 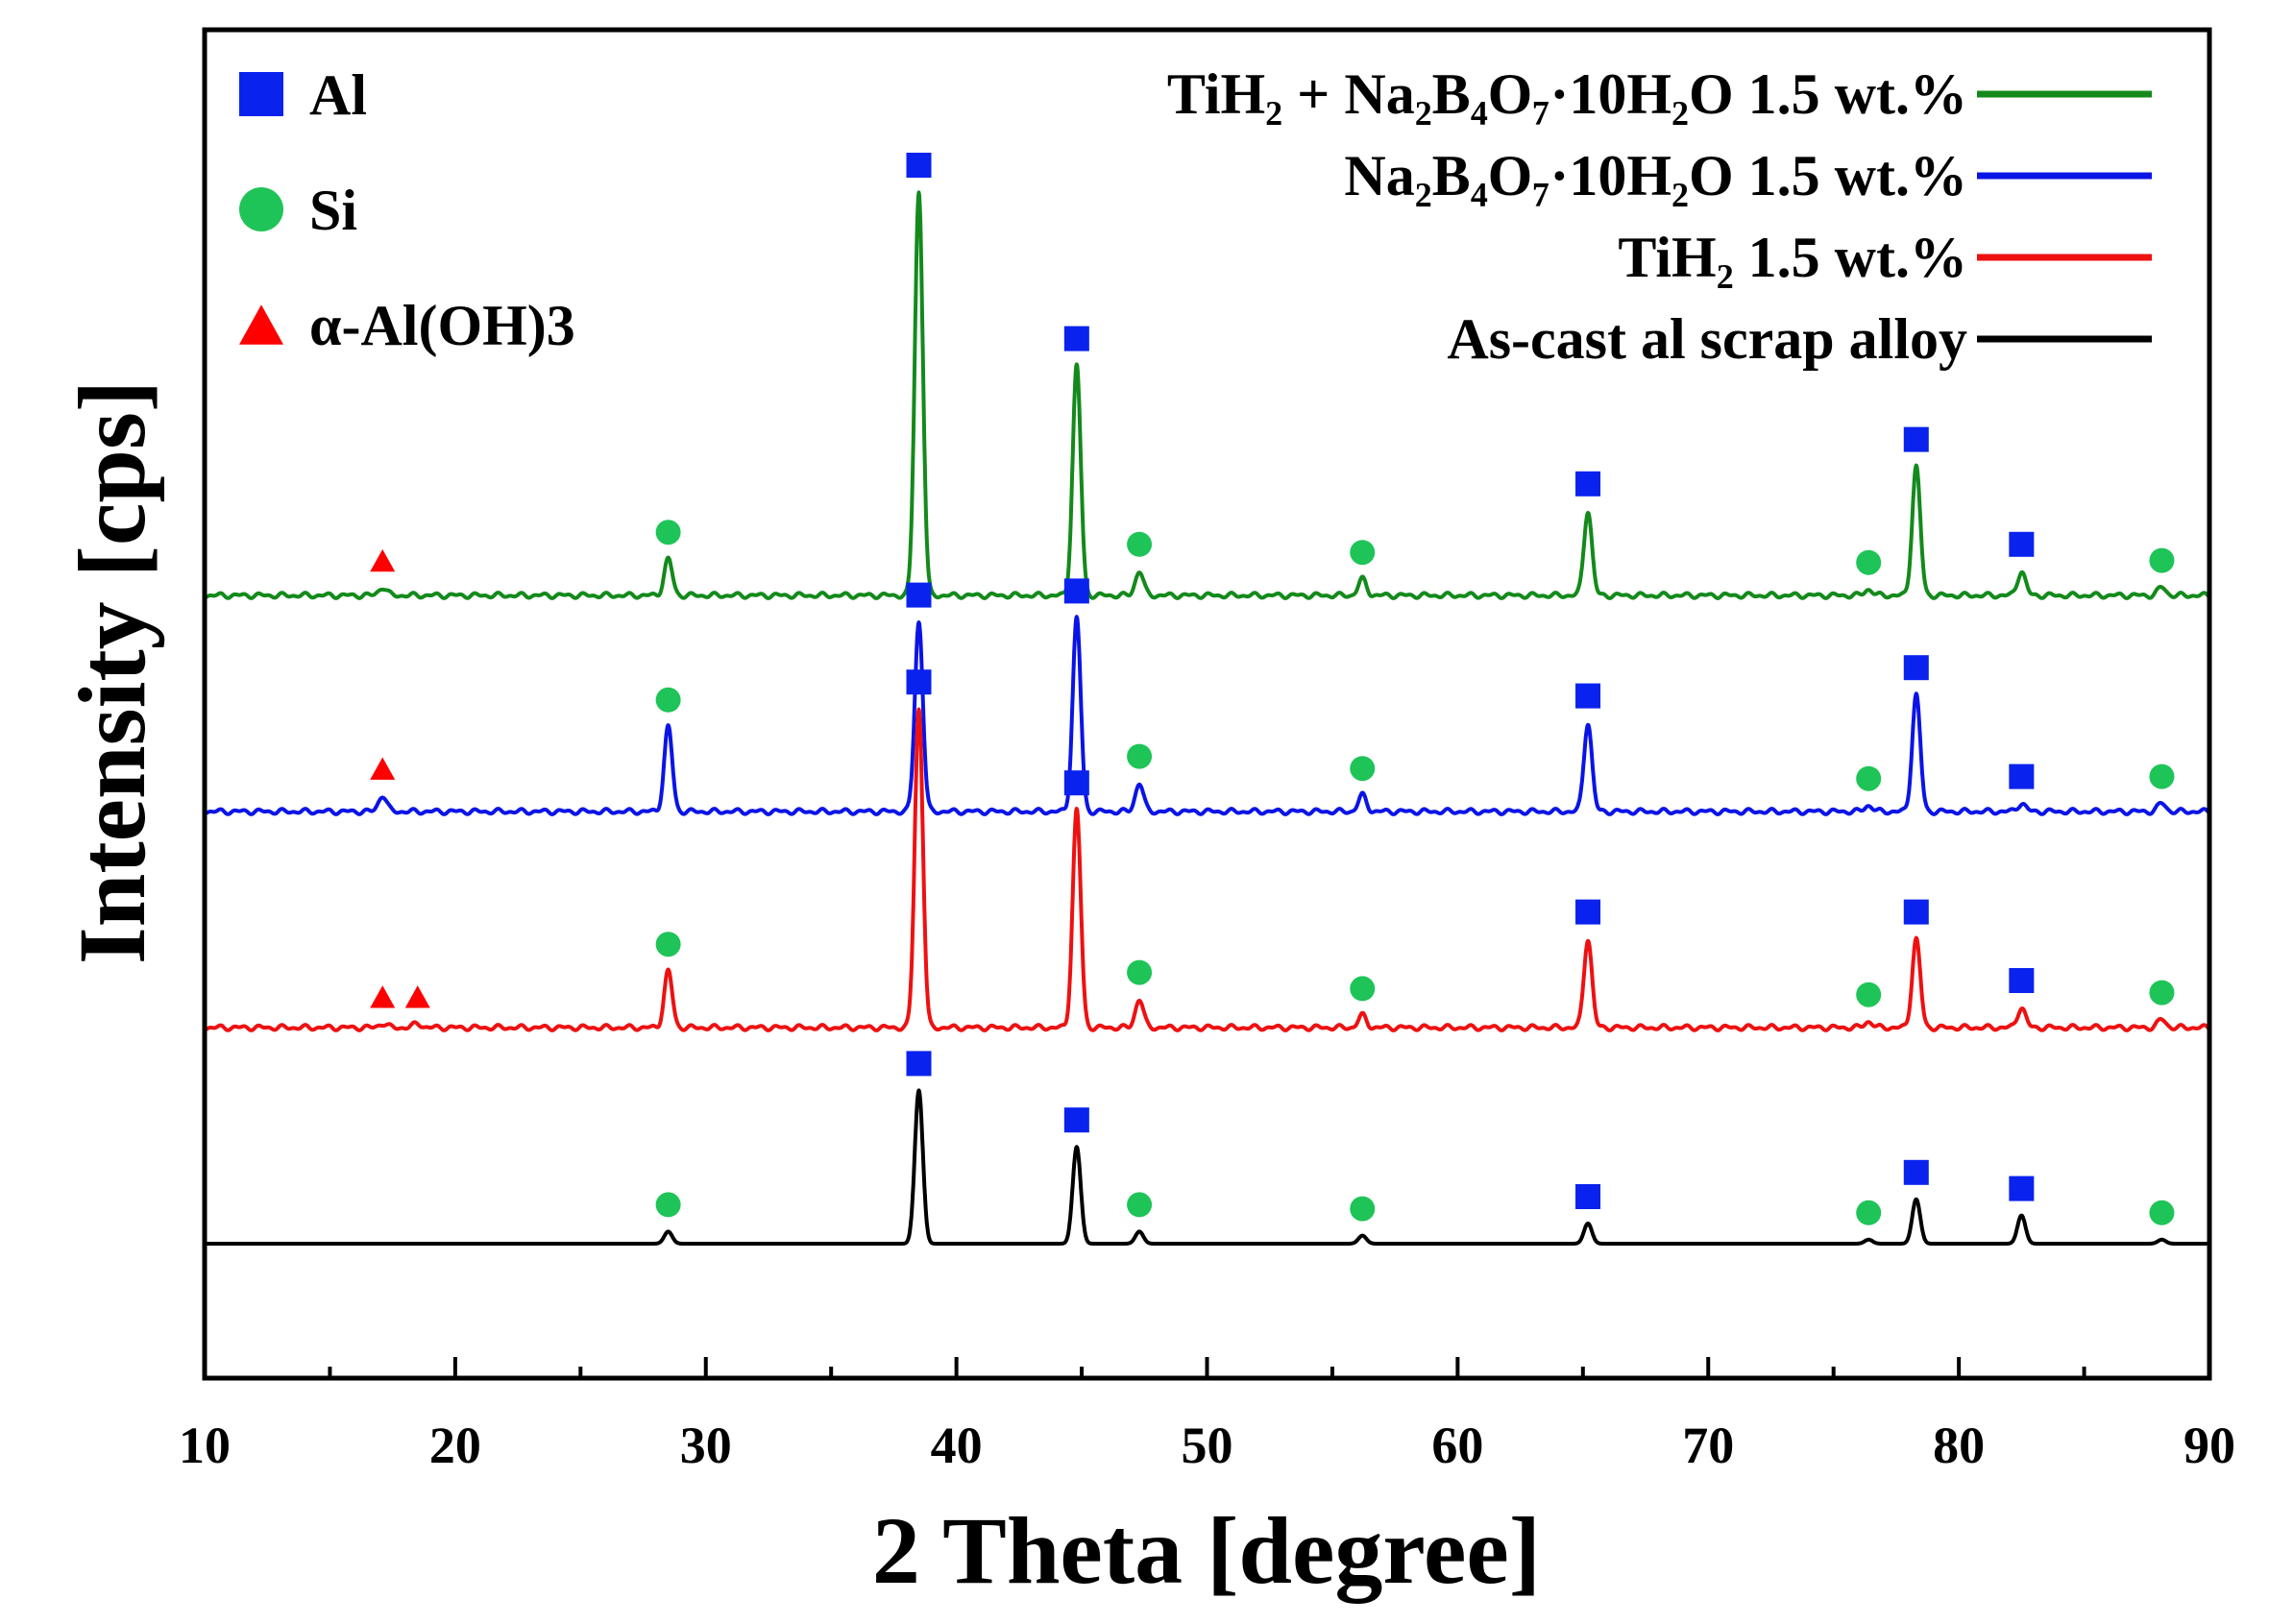 What do you see at coordinates (1567, 94) in the screenshot?
I see `legend-label-series: TiH₂ + Na₂B₄O₇·10H₂O 1.5 wt.%` at bounding box center [1567, 94].